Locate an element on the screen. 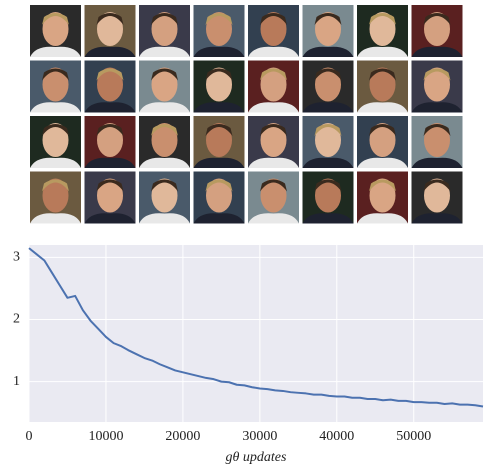  x-tick-label: 10000 is located at coordinates (105, 436).